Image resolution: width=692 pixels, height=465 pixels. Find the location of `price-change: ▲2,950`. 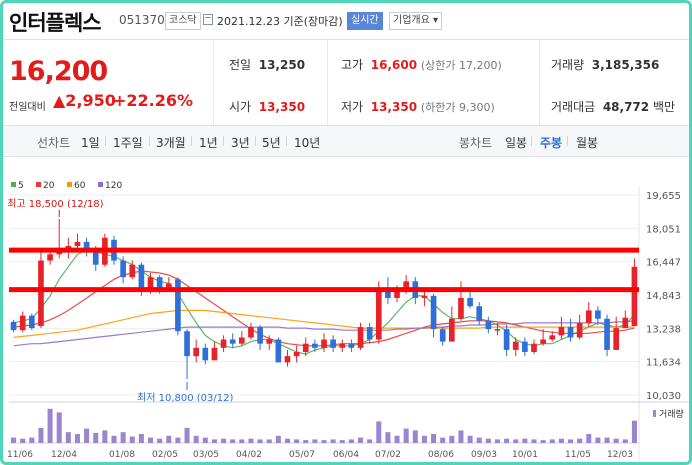

price-change: ▲2,950 is located at coordinates (84, 100).